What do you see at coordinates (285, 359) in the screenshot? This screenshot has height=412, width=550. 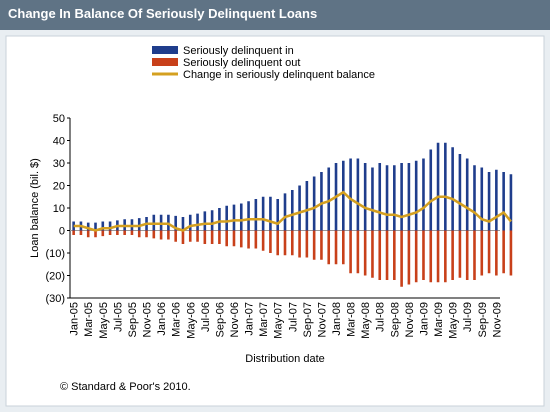 I see `x-axis-label: Distribution date` at bounding box center [285, 359].